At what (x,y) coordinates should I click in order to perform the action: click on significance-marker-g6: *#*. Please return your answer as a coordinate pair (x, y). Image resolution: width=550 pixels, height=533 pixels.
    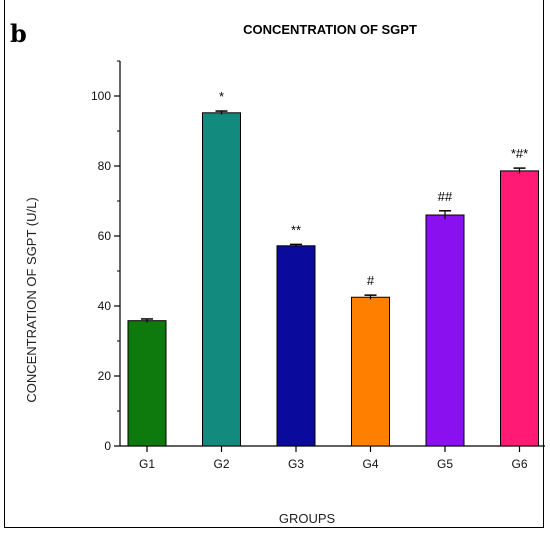
    Looking at the image, I should click on (519, 153).